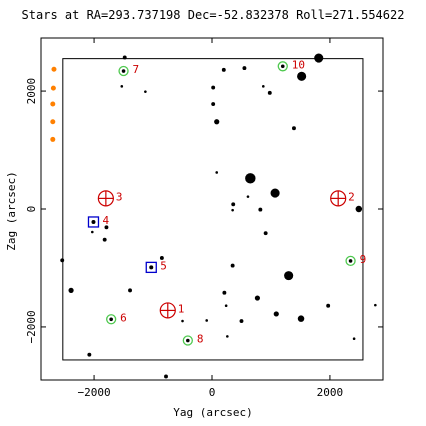  Describe the element at coordinates (119, 196) in the screenshot. I see `fid-light-label: 3` at that location.